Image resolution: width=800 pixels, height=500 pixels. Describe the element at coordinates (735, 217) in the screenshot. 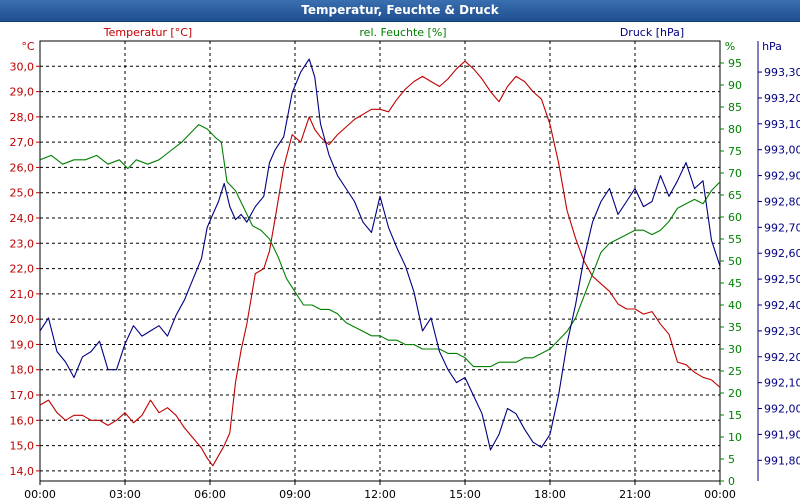

I see `humidity-tick-label: 60` at that location.